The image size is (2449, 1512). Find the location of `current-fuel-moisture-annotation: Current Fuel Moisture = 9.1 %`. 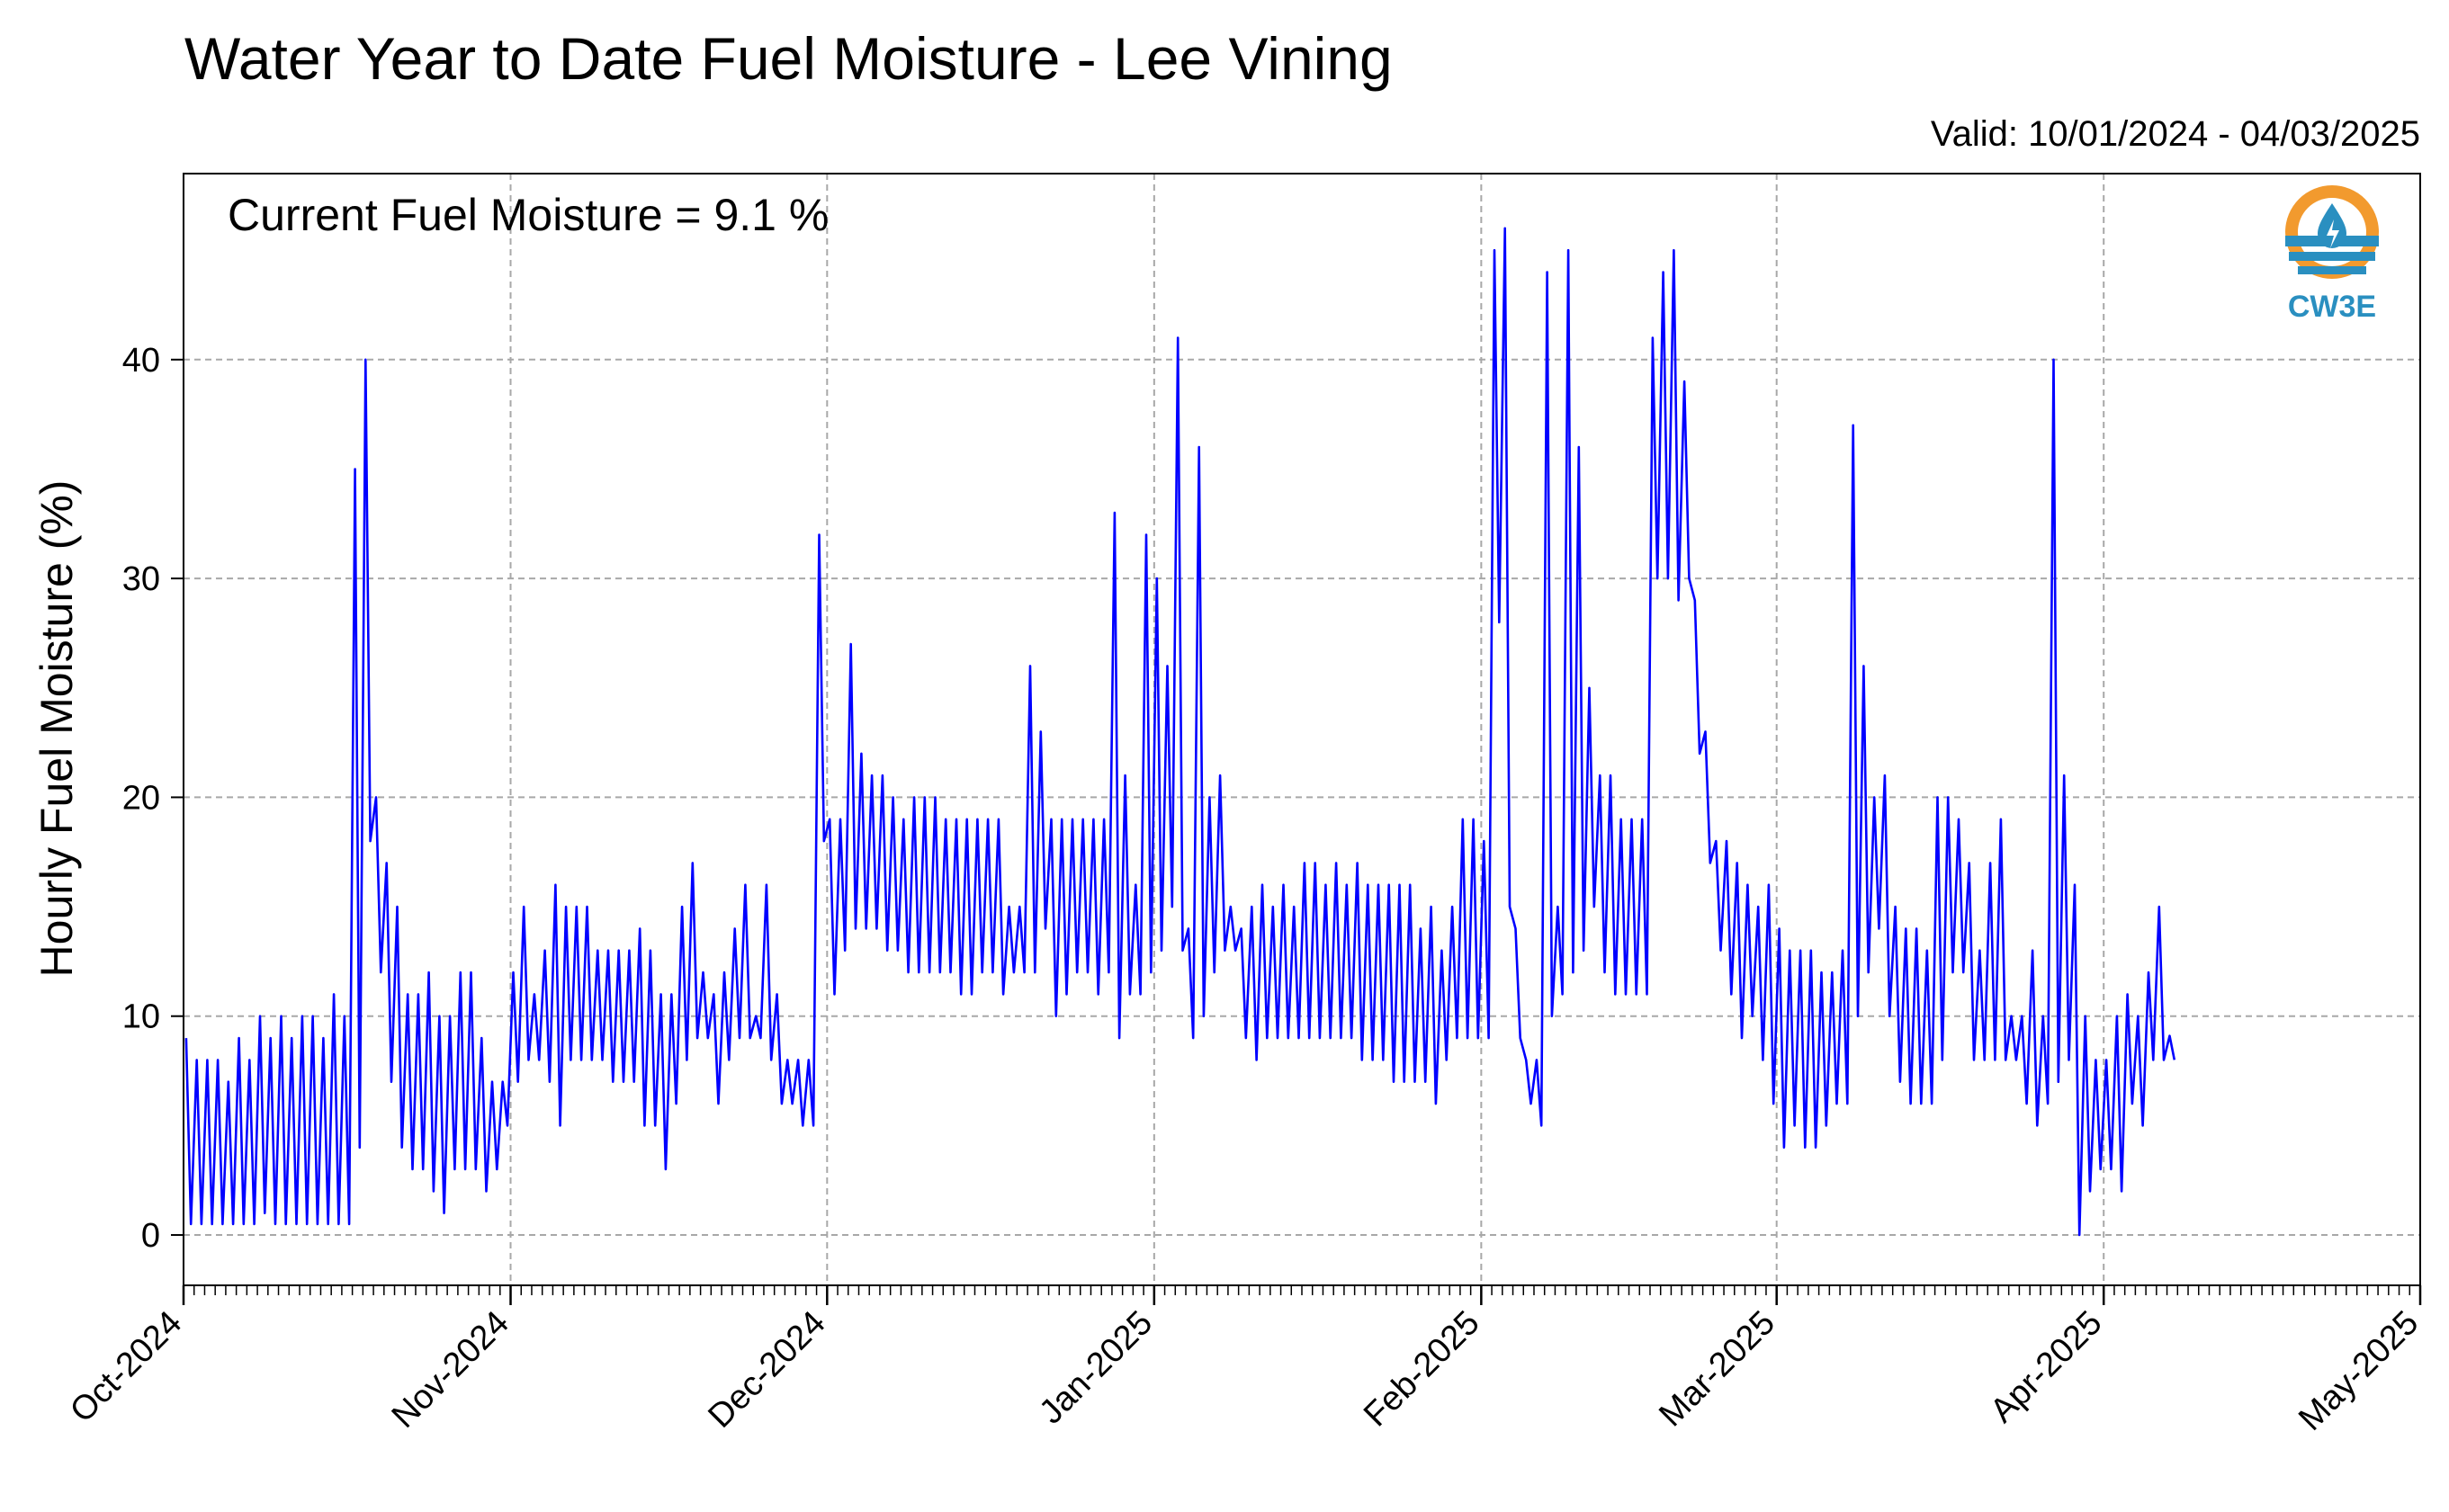

current-fuel-moisture-annotation: Current Fuel Moisture = 9.1 % is located at coordinates (528, 215).